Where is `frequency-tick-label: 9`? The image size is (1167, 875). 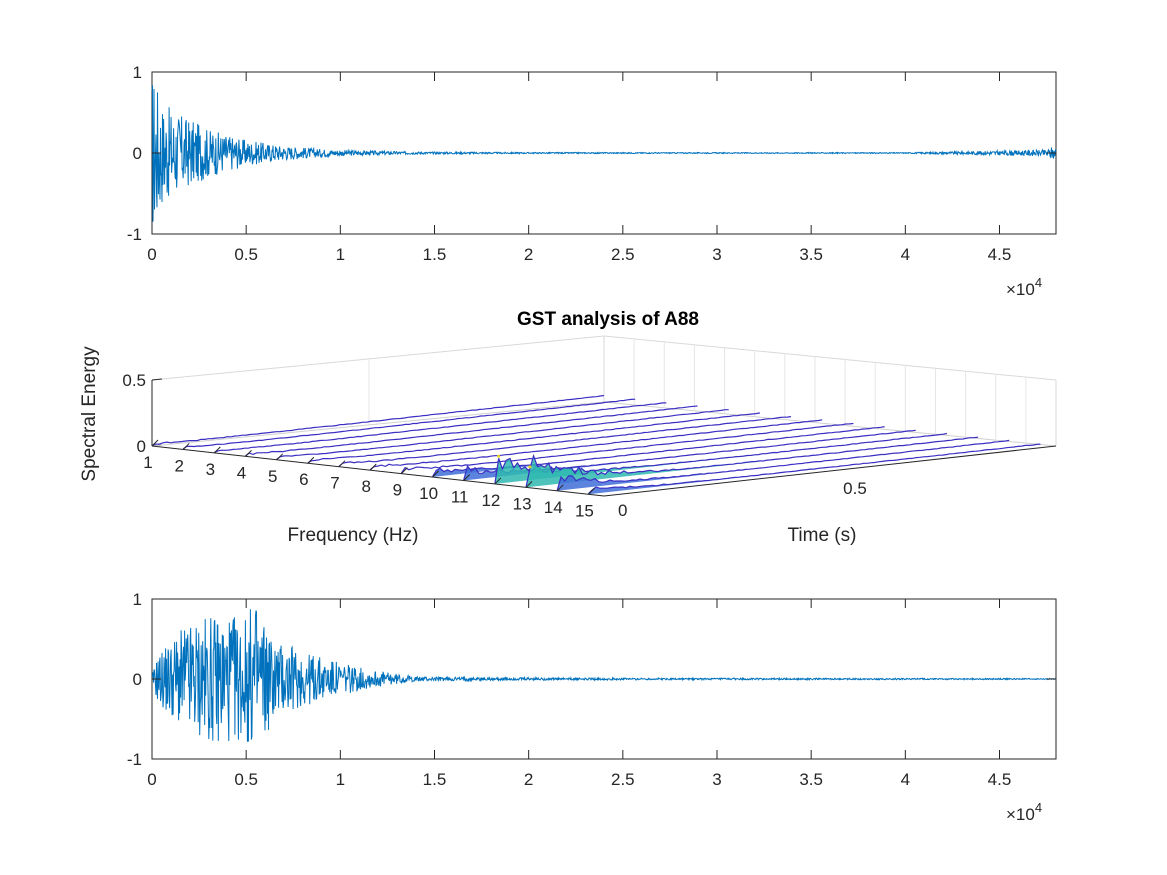 frequency-tick-label: 9 is located at coordinates (397, 490).